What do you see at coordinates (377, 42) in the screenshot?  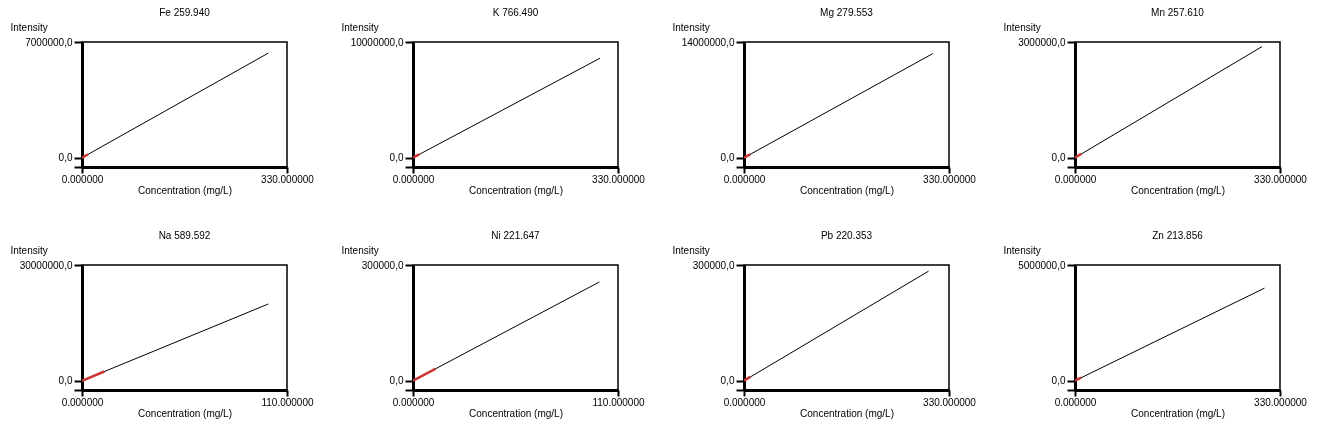 I see `y-tick-label: 10000000,0` at bounding box center [377, 42].